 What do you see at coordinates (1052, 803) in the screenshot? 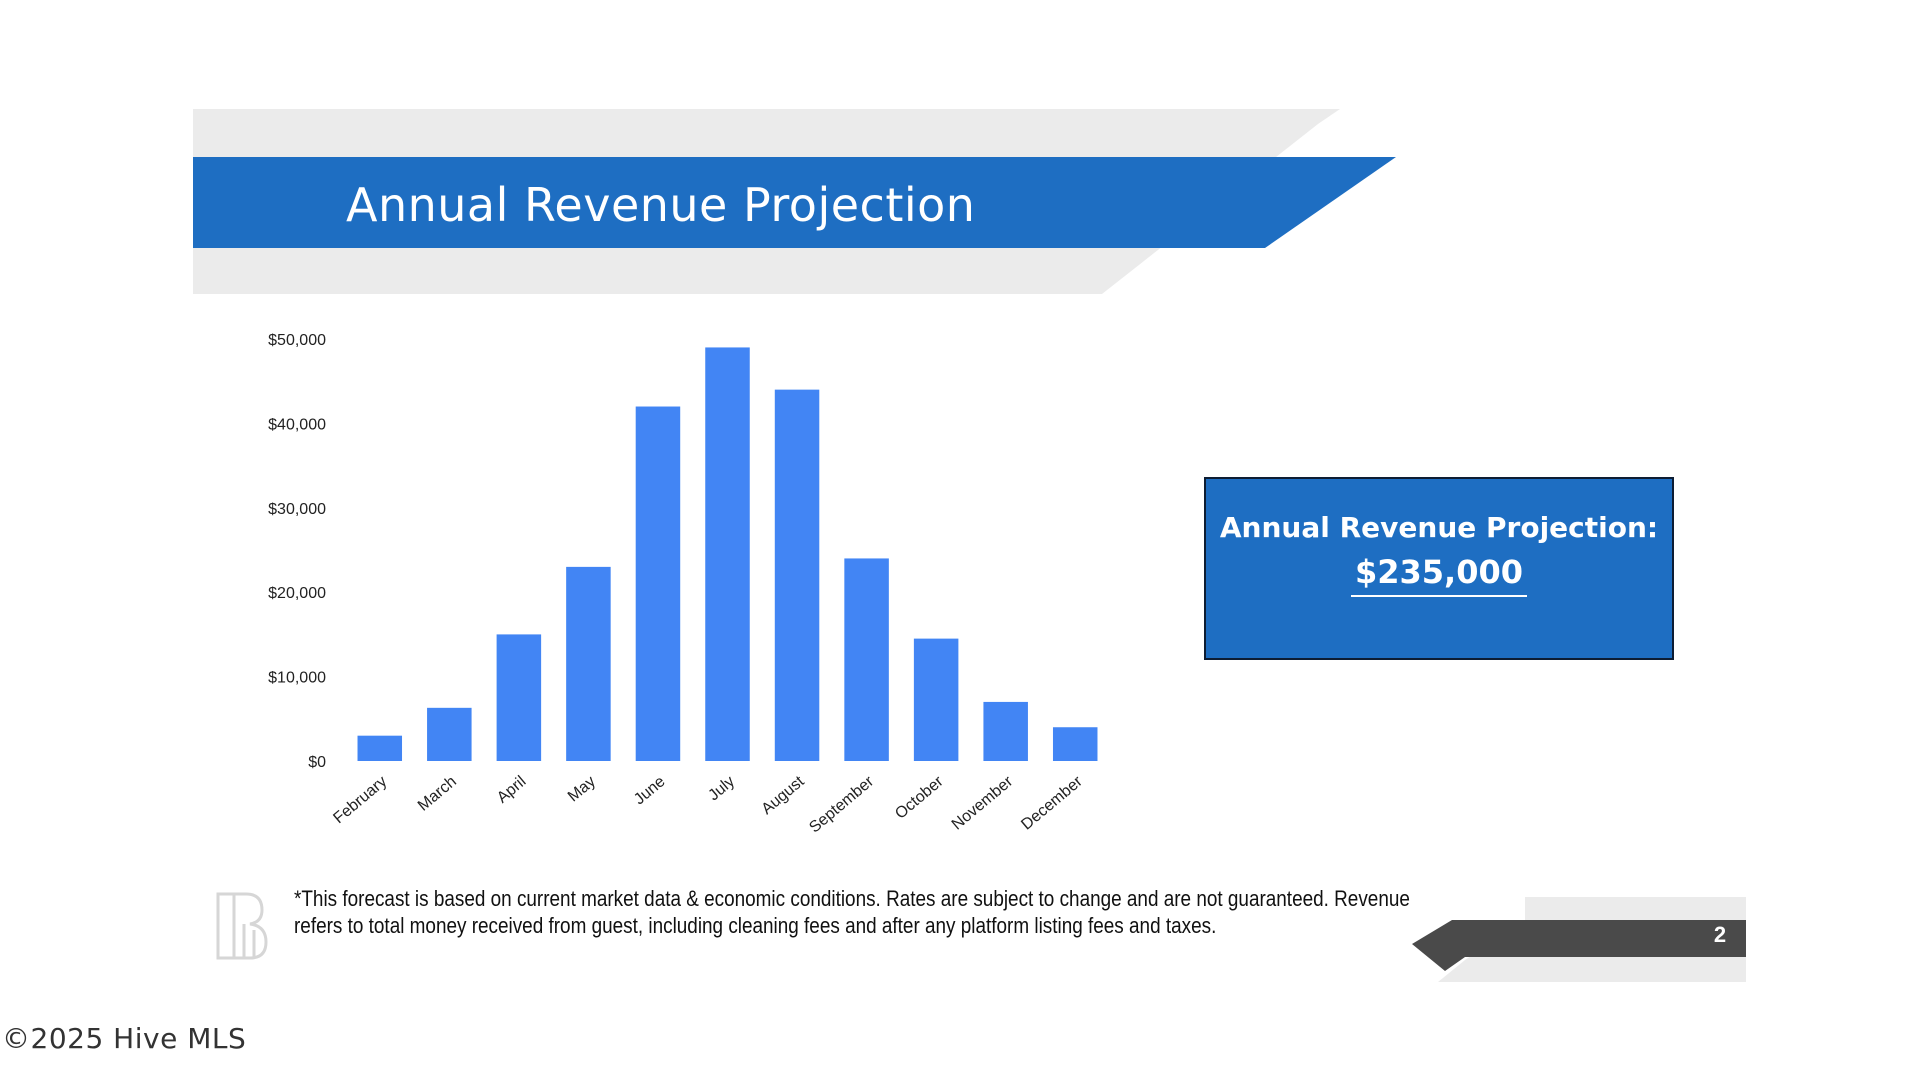
I see `x-tick-label: December` at bounding box center [1052, 803].